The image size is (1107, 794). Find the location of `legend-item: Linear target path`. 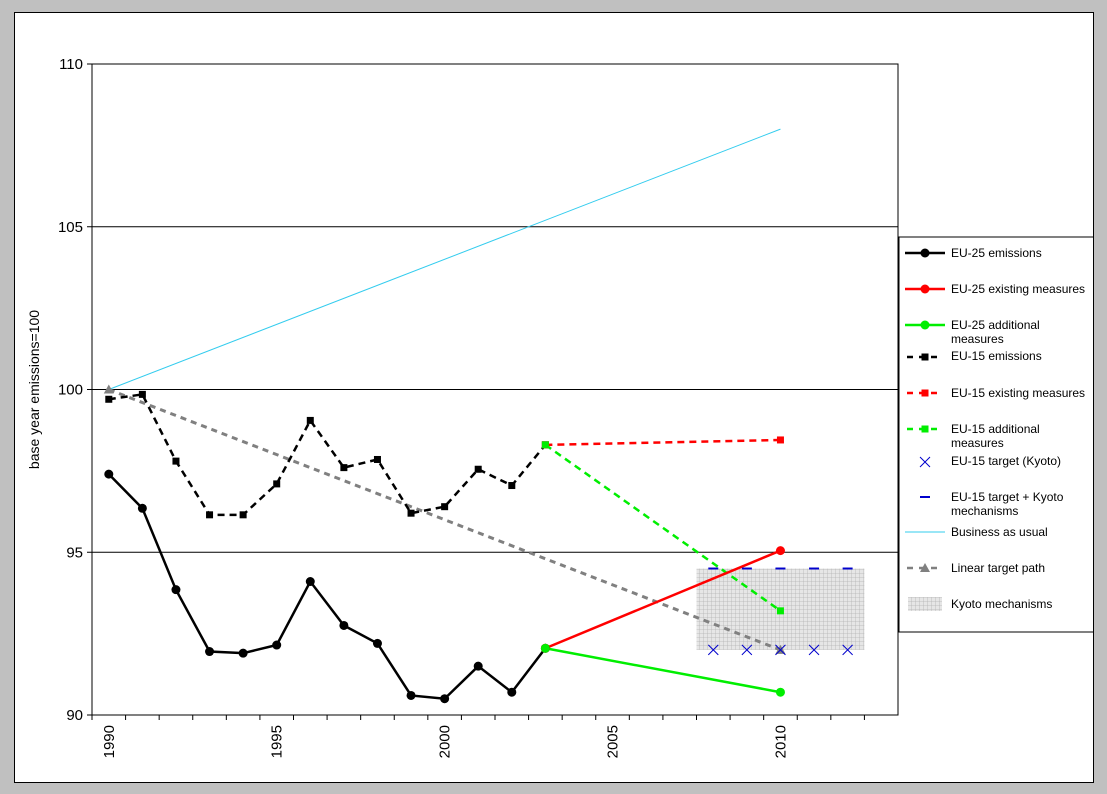

legend-item: Linear target path is located at coordinates (976, 568).